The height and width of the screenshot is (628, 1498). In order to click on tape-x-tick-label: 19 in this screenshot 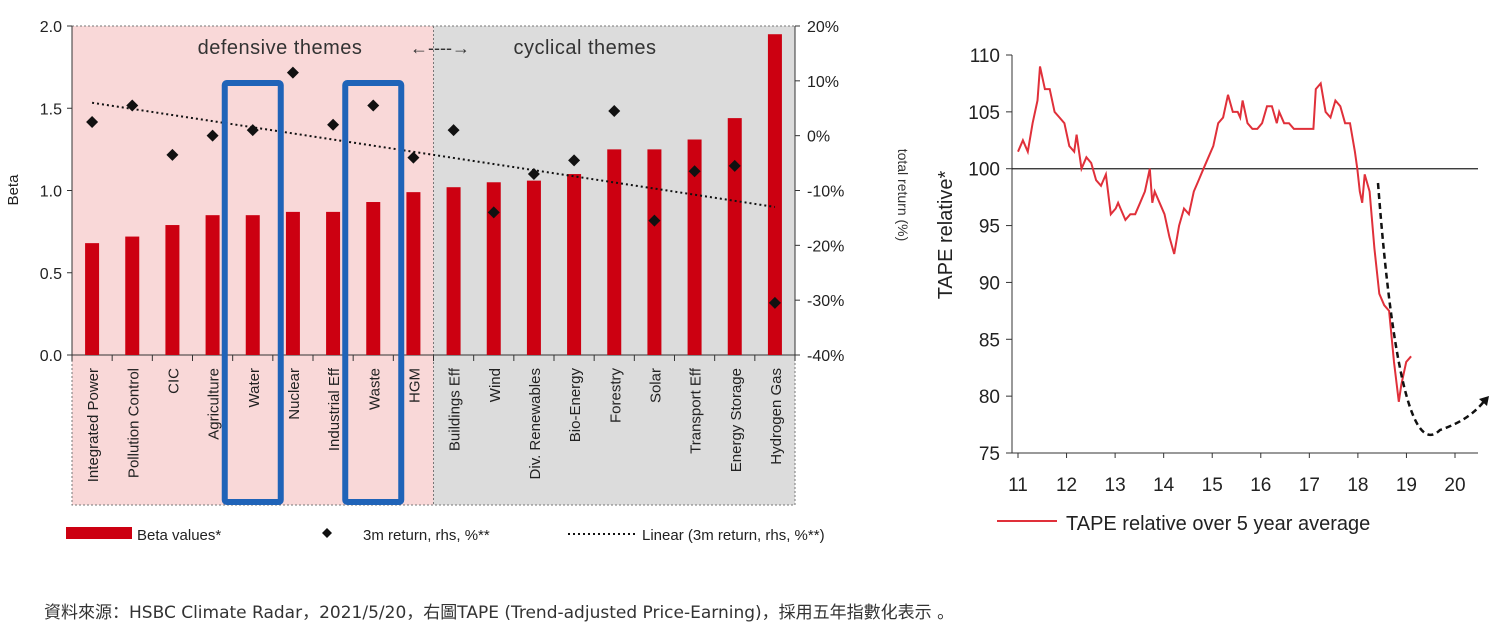, I will do `click(1406, 485)`.